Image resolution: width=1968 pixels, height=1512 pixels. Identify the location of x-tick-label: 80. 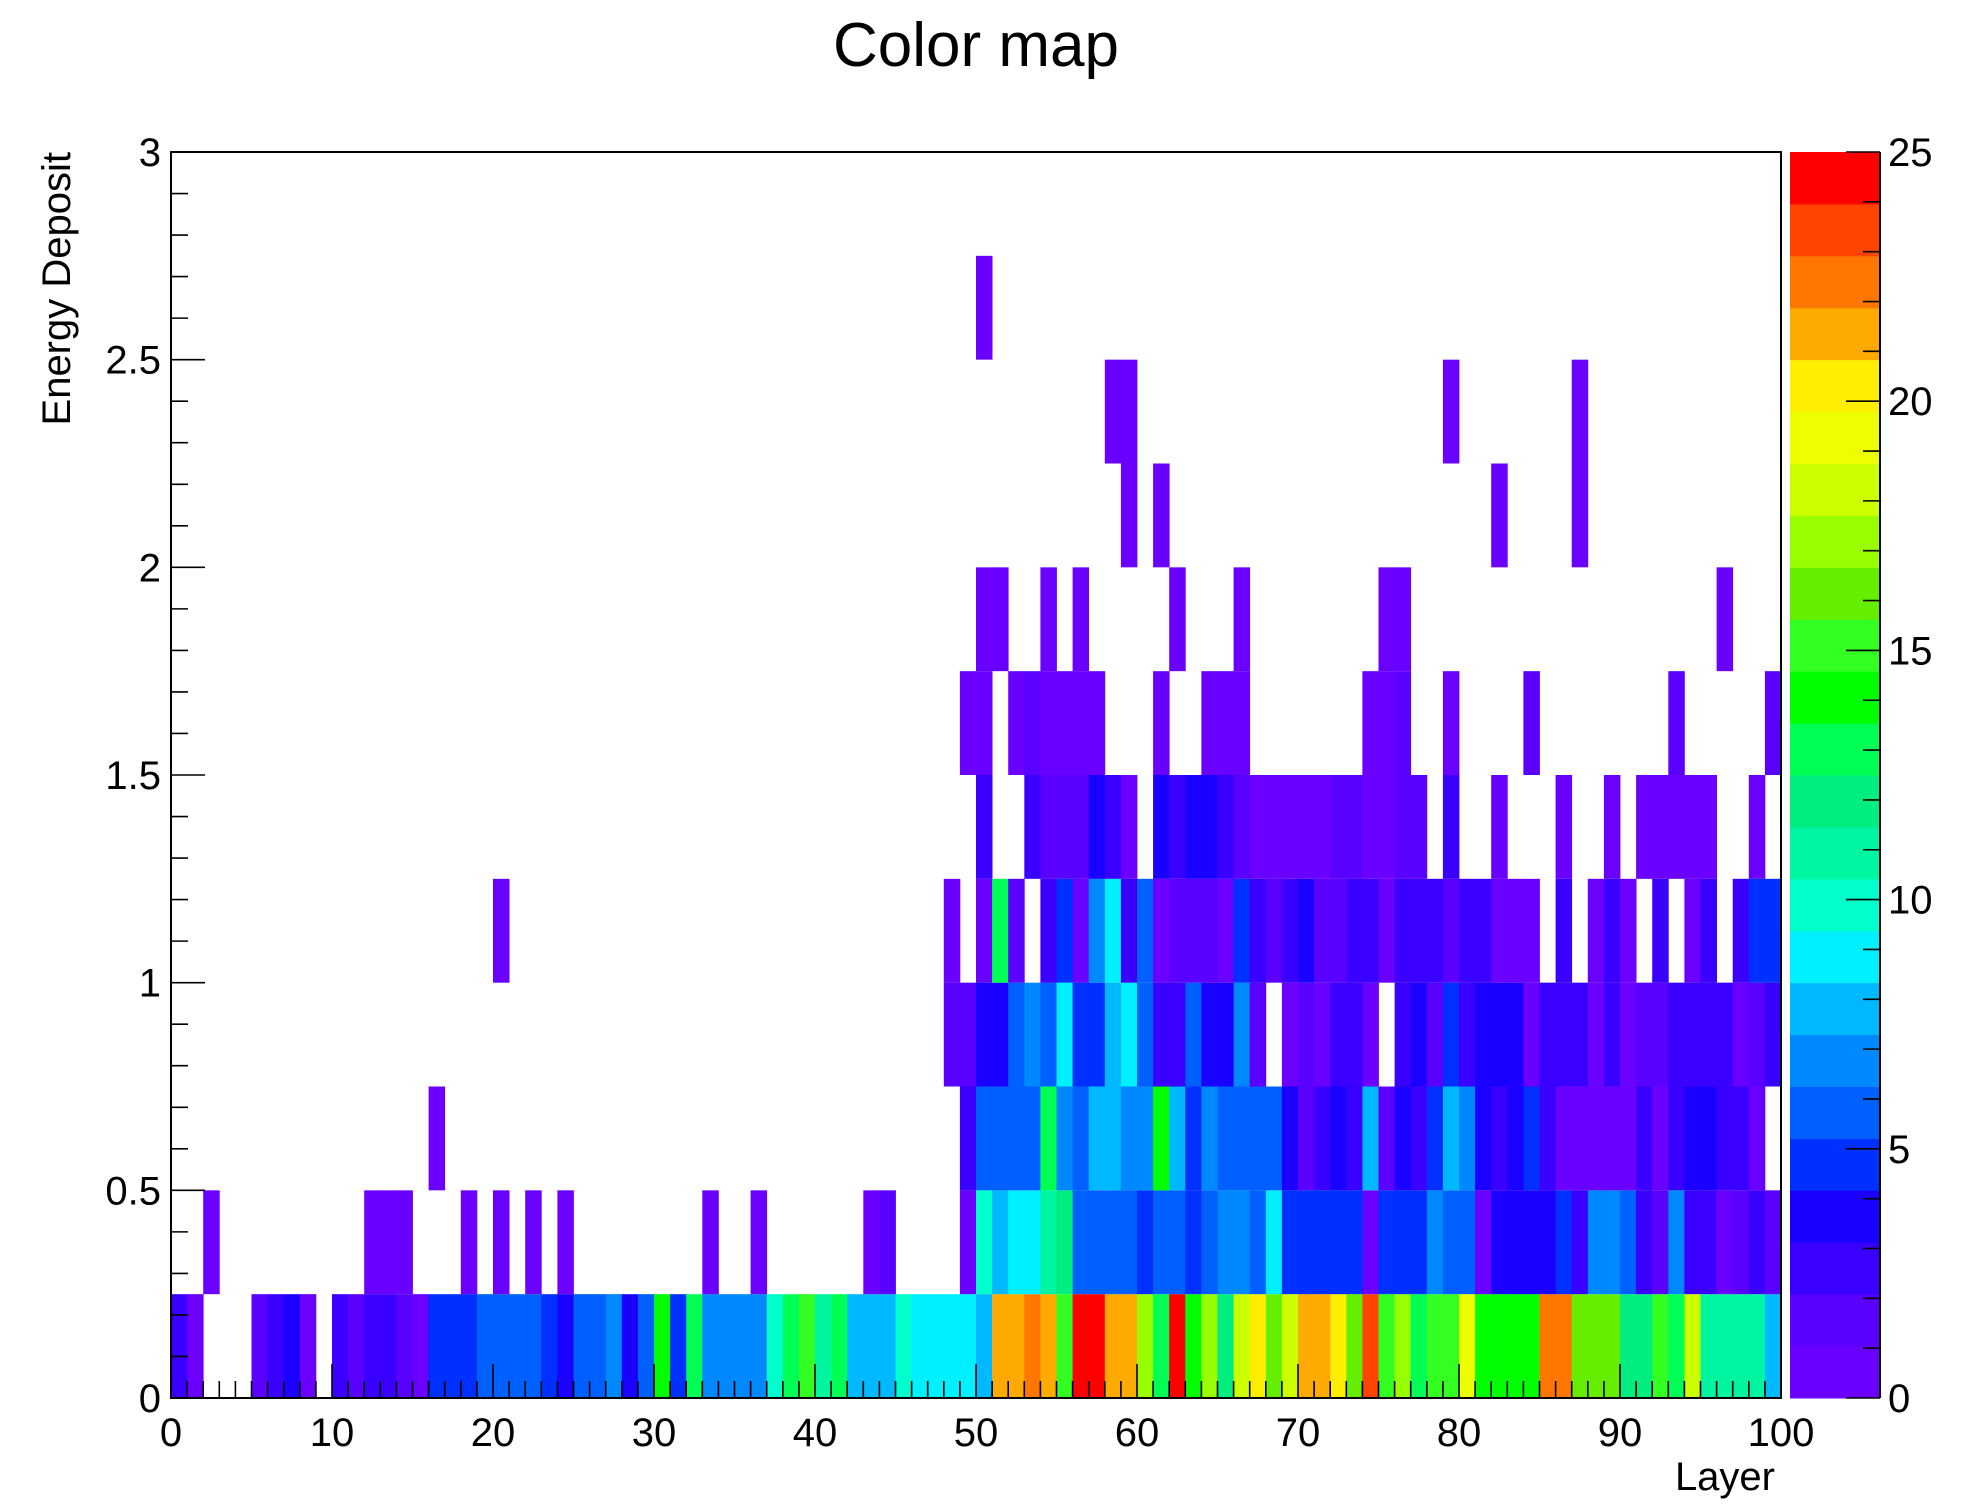
(1459, 1433).